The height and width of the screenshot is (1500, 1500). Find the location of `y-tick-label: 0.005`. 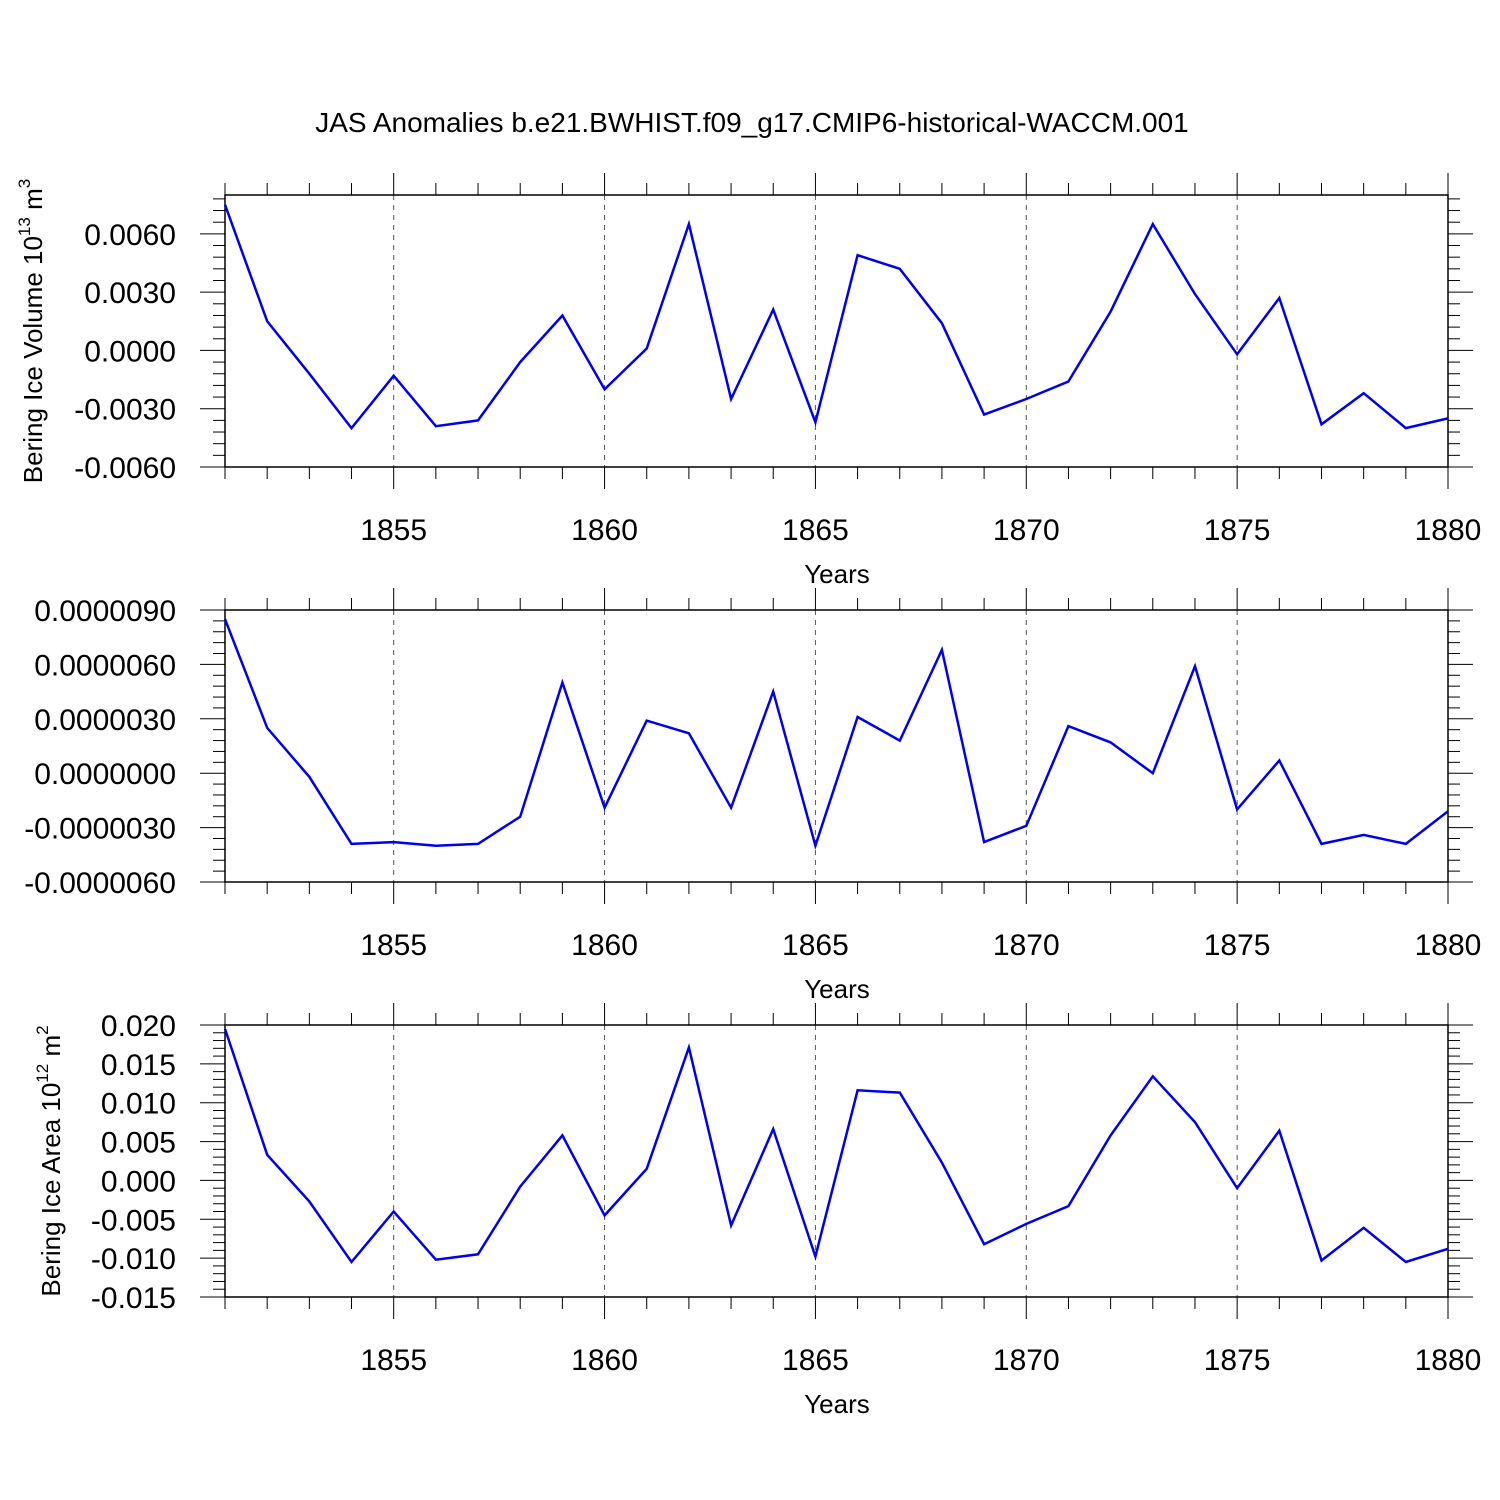

y-tick-label: 0.005 is located at coordinates (138, 1143).